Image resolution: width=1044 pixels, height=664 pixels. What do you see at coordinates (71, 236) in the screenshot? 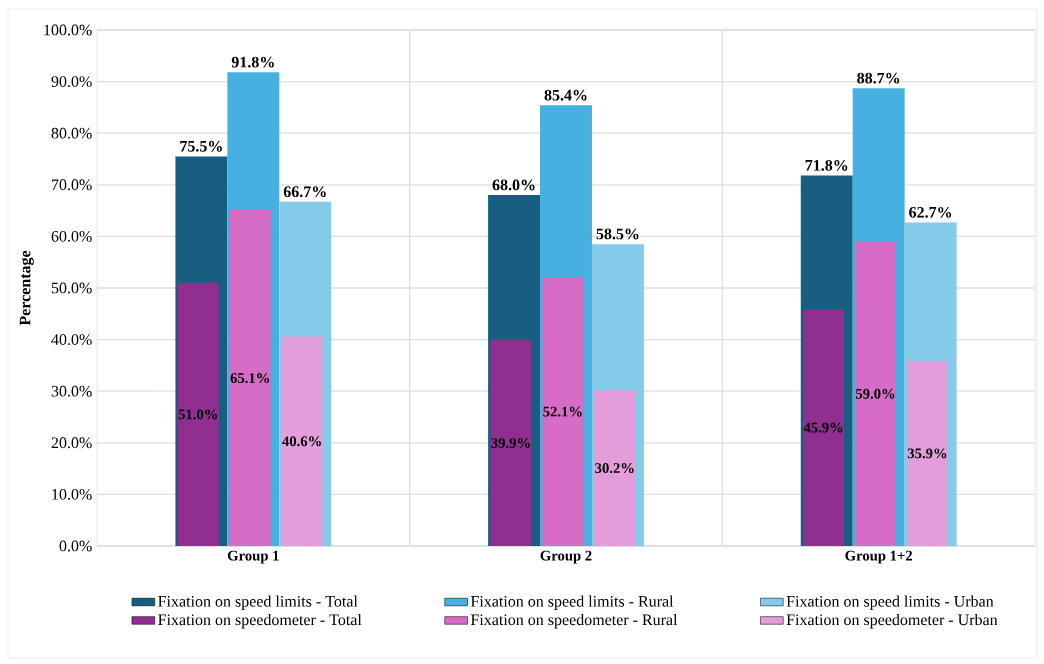
I see `y-tick-label: 60.0%` at bounding box center [71, 236].